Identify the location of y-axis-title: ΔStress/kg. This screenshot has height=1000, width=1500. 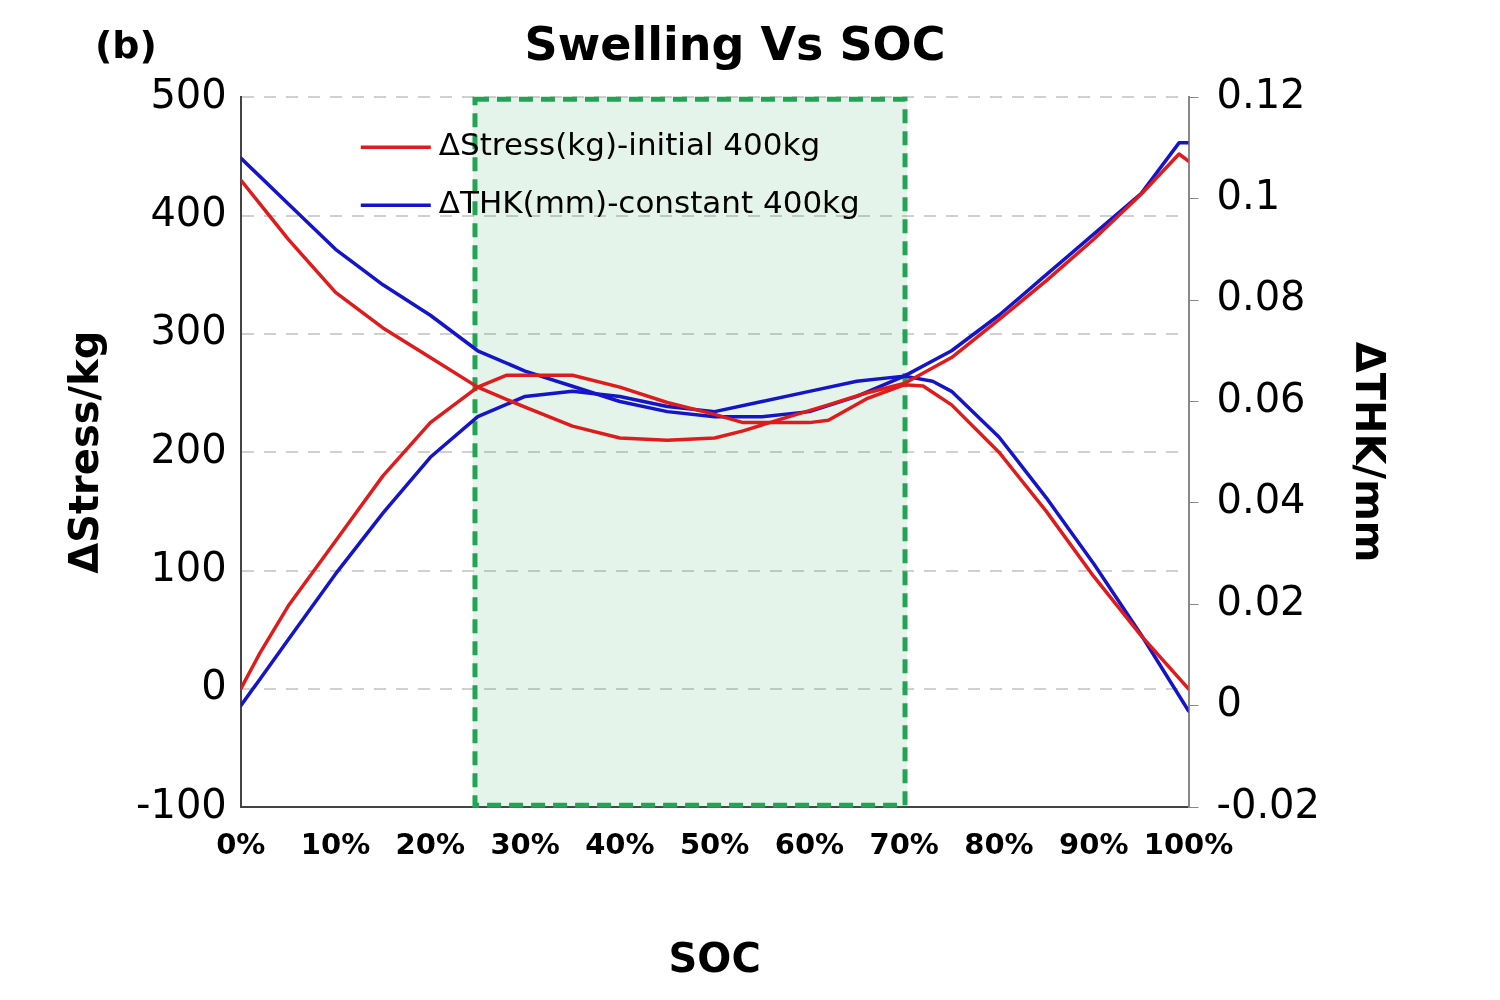
(84, 452).